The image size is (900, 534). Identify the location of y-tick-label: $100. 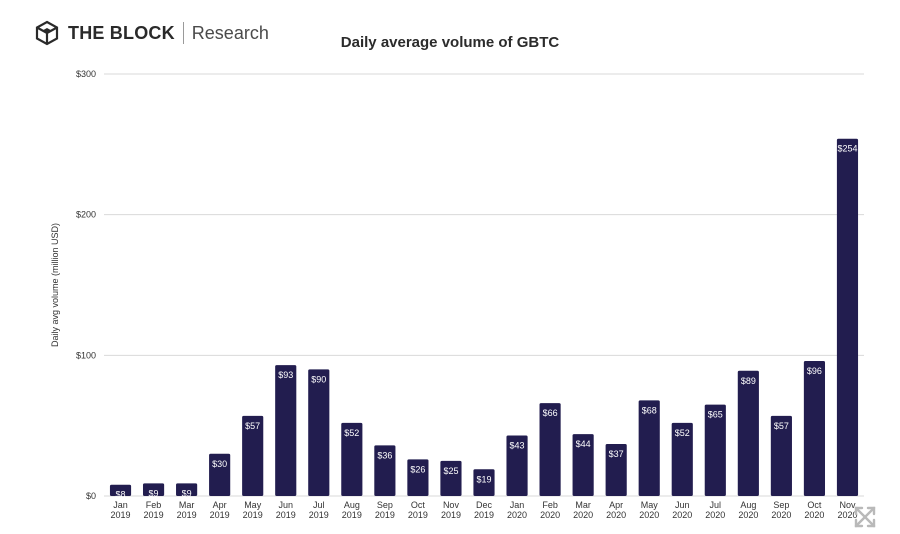
(86, 355).